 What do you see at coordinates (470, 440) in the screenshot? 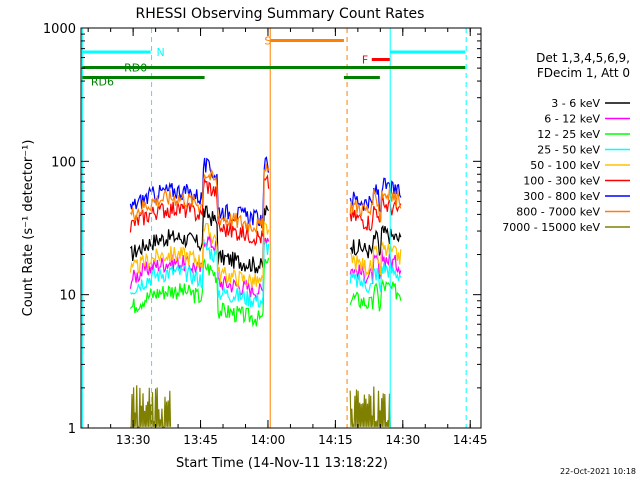
I see `x-tick-label: 14:45` at bounding box center [470, 440].